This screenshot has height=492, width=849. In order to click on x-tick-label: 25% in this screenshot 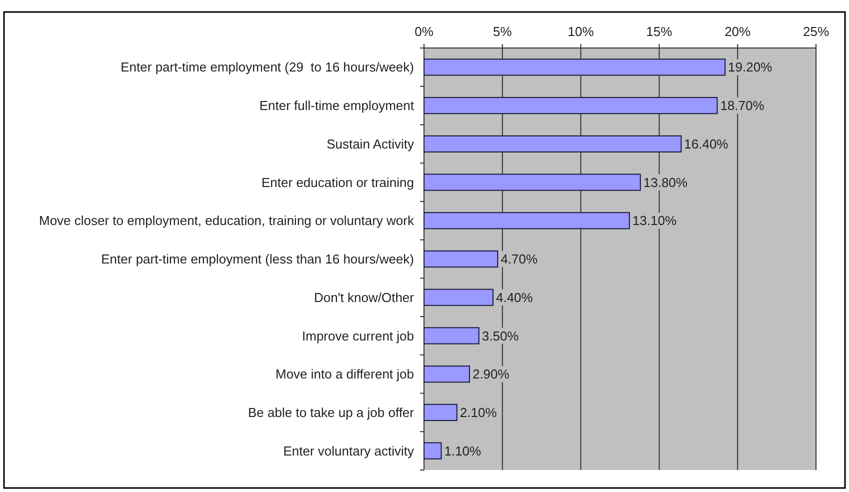, I will do `click(816, 31)`.